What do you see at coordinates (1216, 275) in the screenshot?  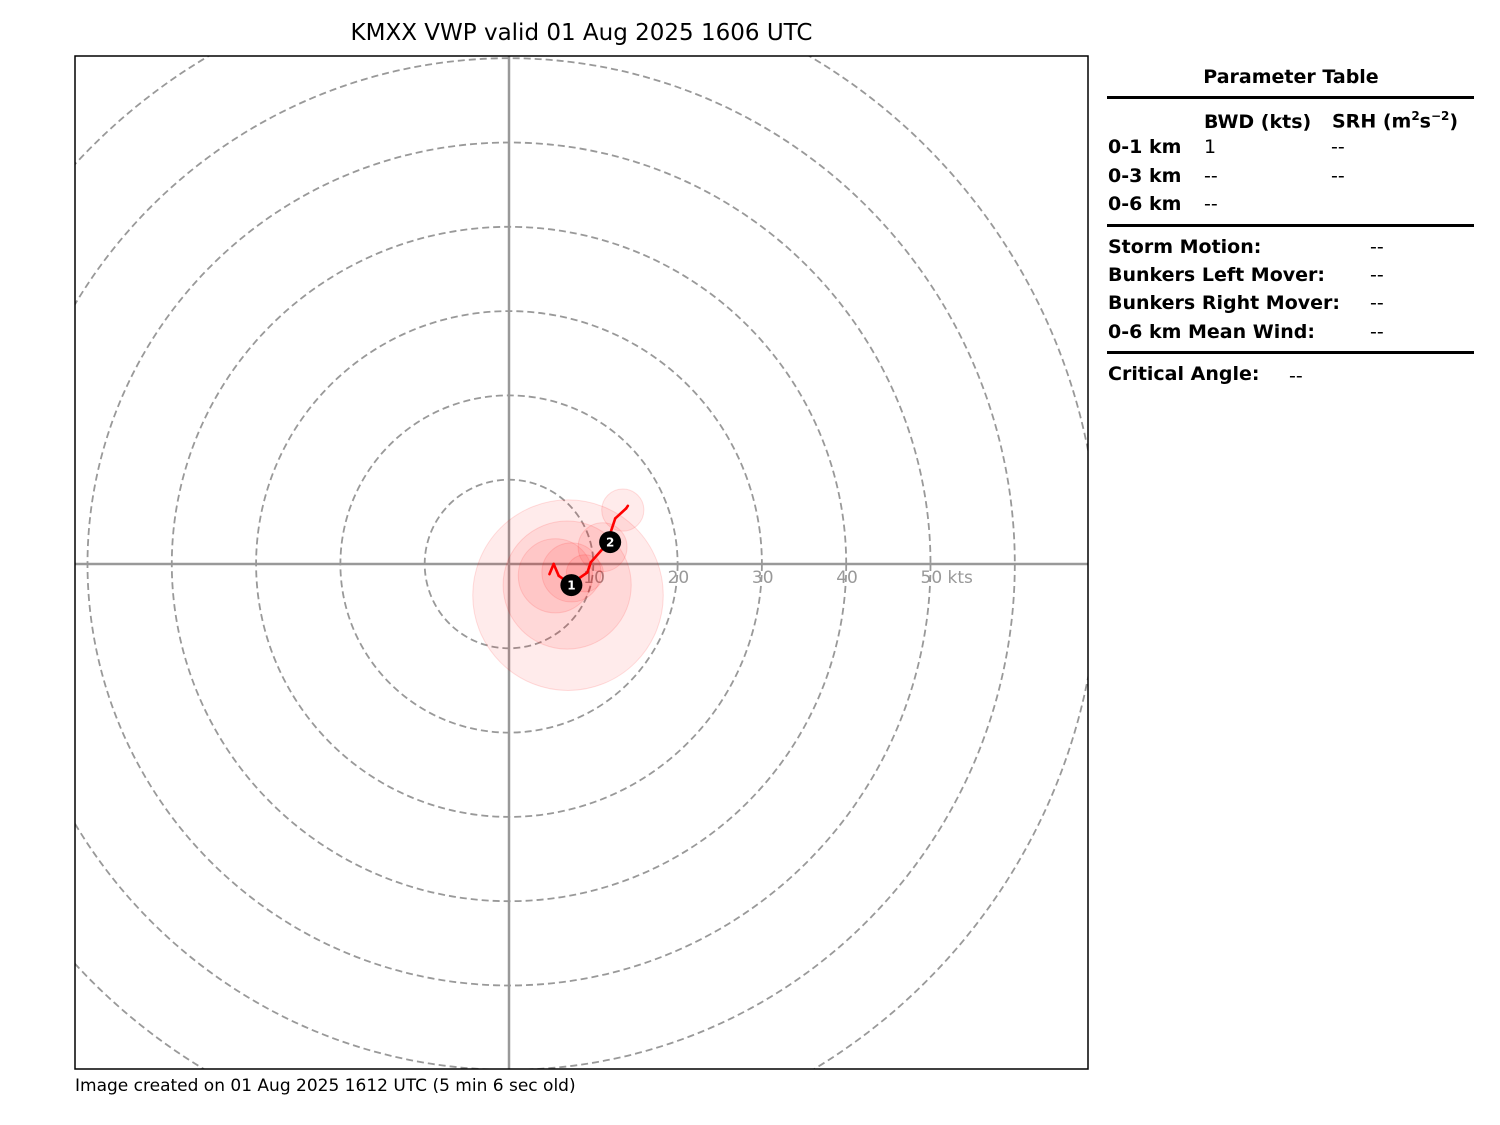 I see `bunkers-left-label: Bunkers Left Mover:` at bounding box center [1216, 275].